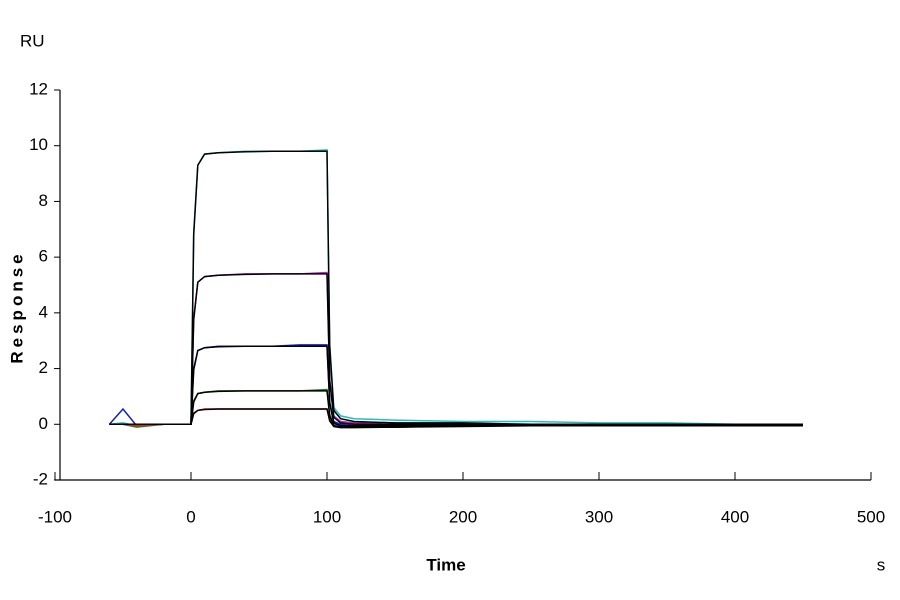 This screenshot has height=600, width=900. I want to click on x-tick-label: 400, so click(735, 516).